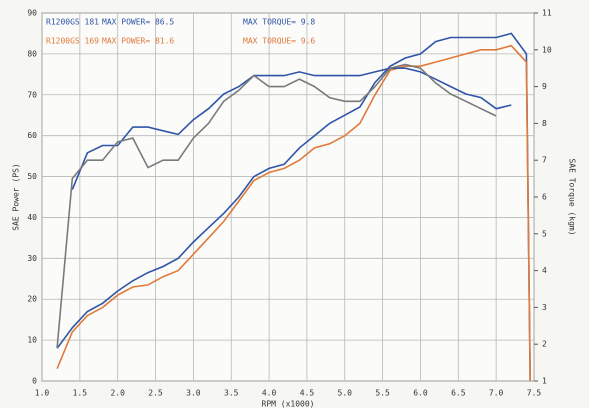  Describe the element at coordinates (544, 160) in the screenshot. I see `y2-tick-label: 7` at that location.